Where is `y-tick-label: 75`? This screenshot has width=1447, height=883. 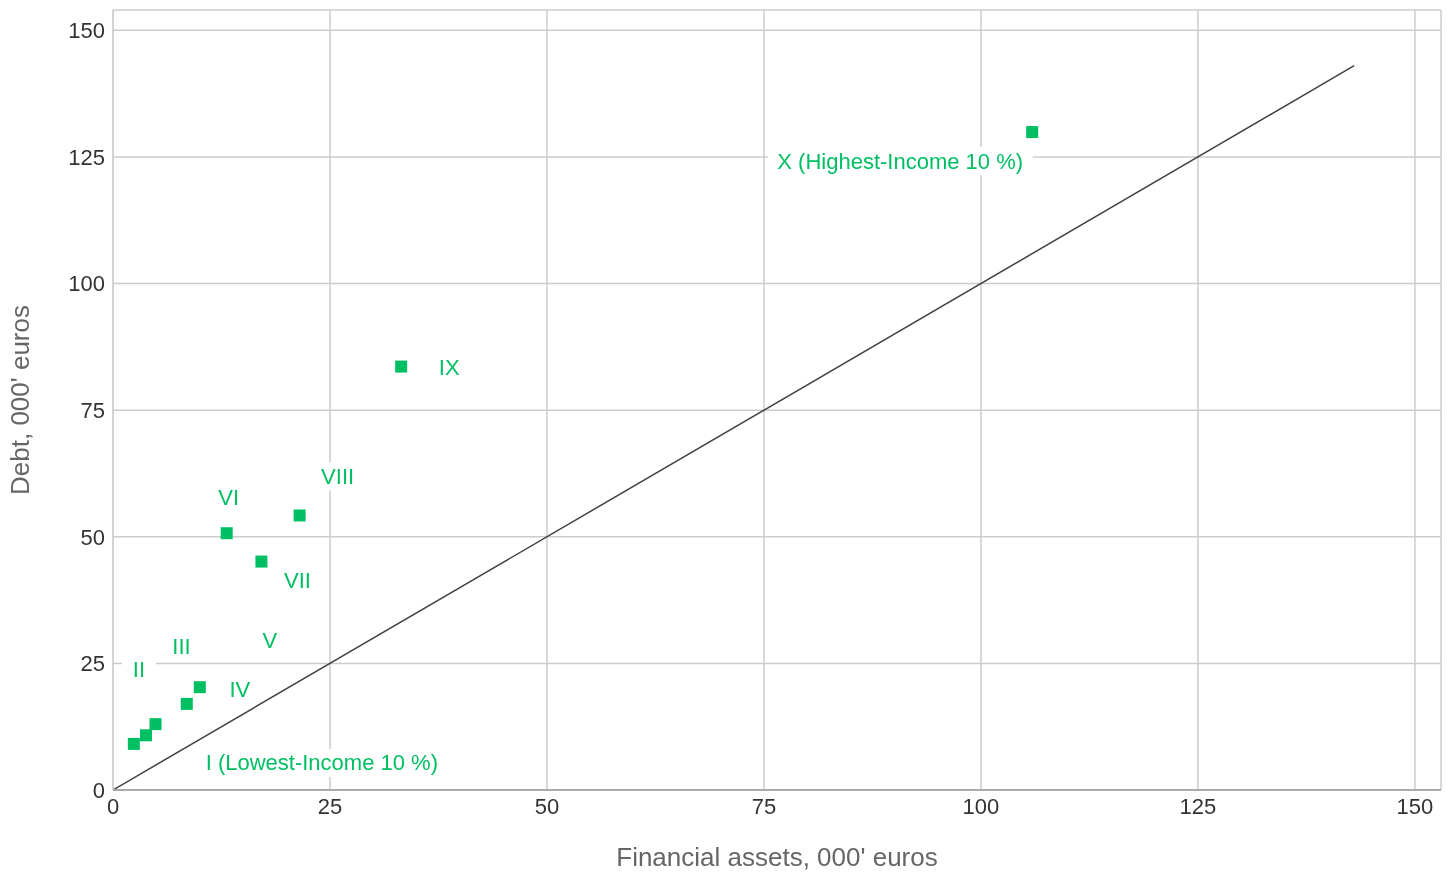 y-tick-label: 75 is located at coordinates (92, 410).